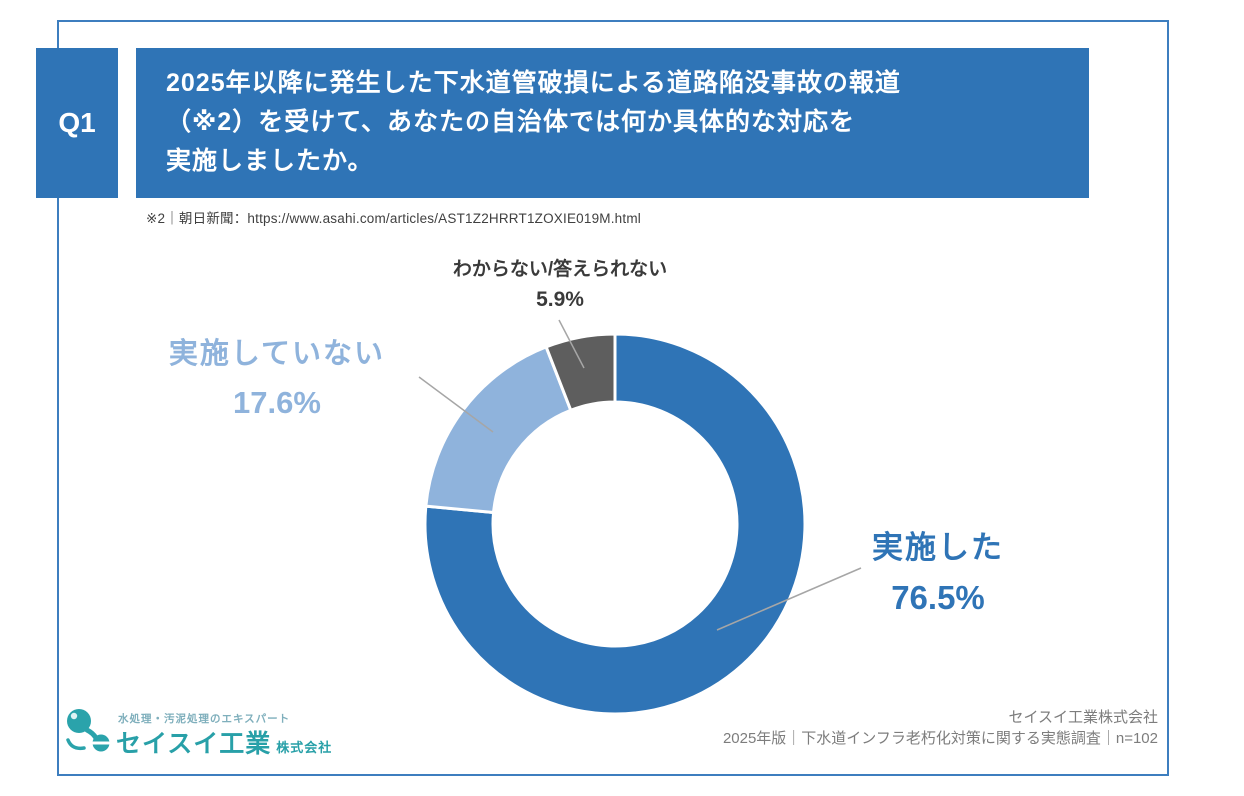  I want to click on leader-line-dont-know, so click(571, 344).